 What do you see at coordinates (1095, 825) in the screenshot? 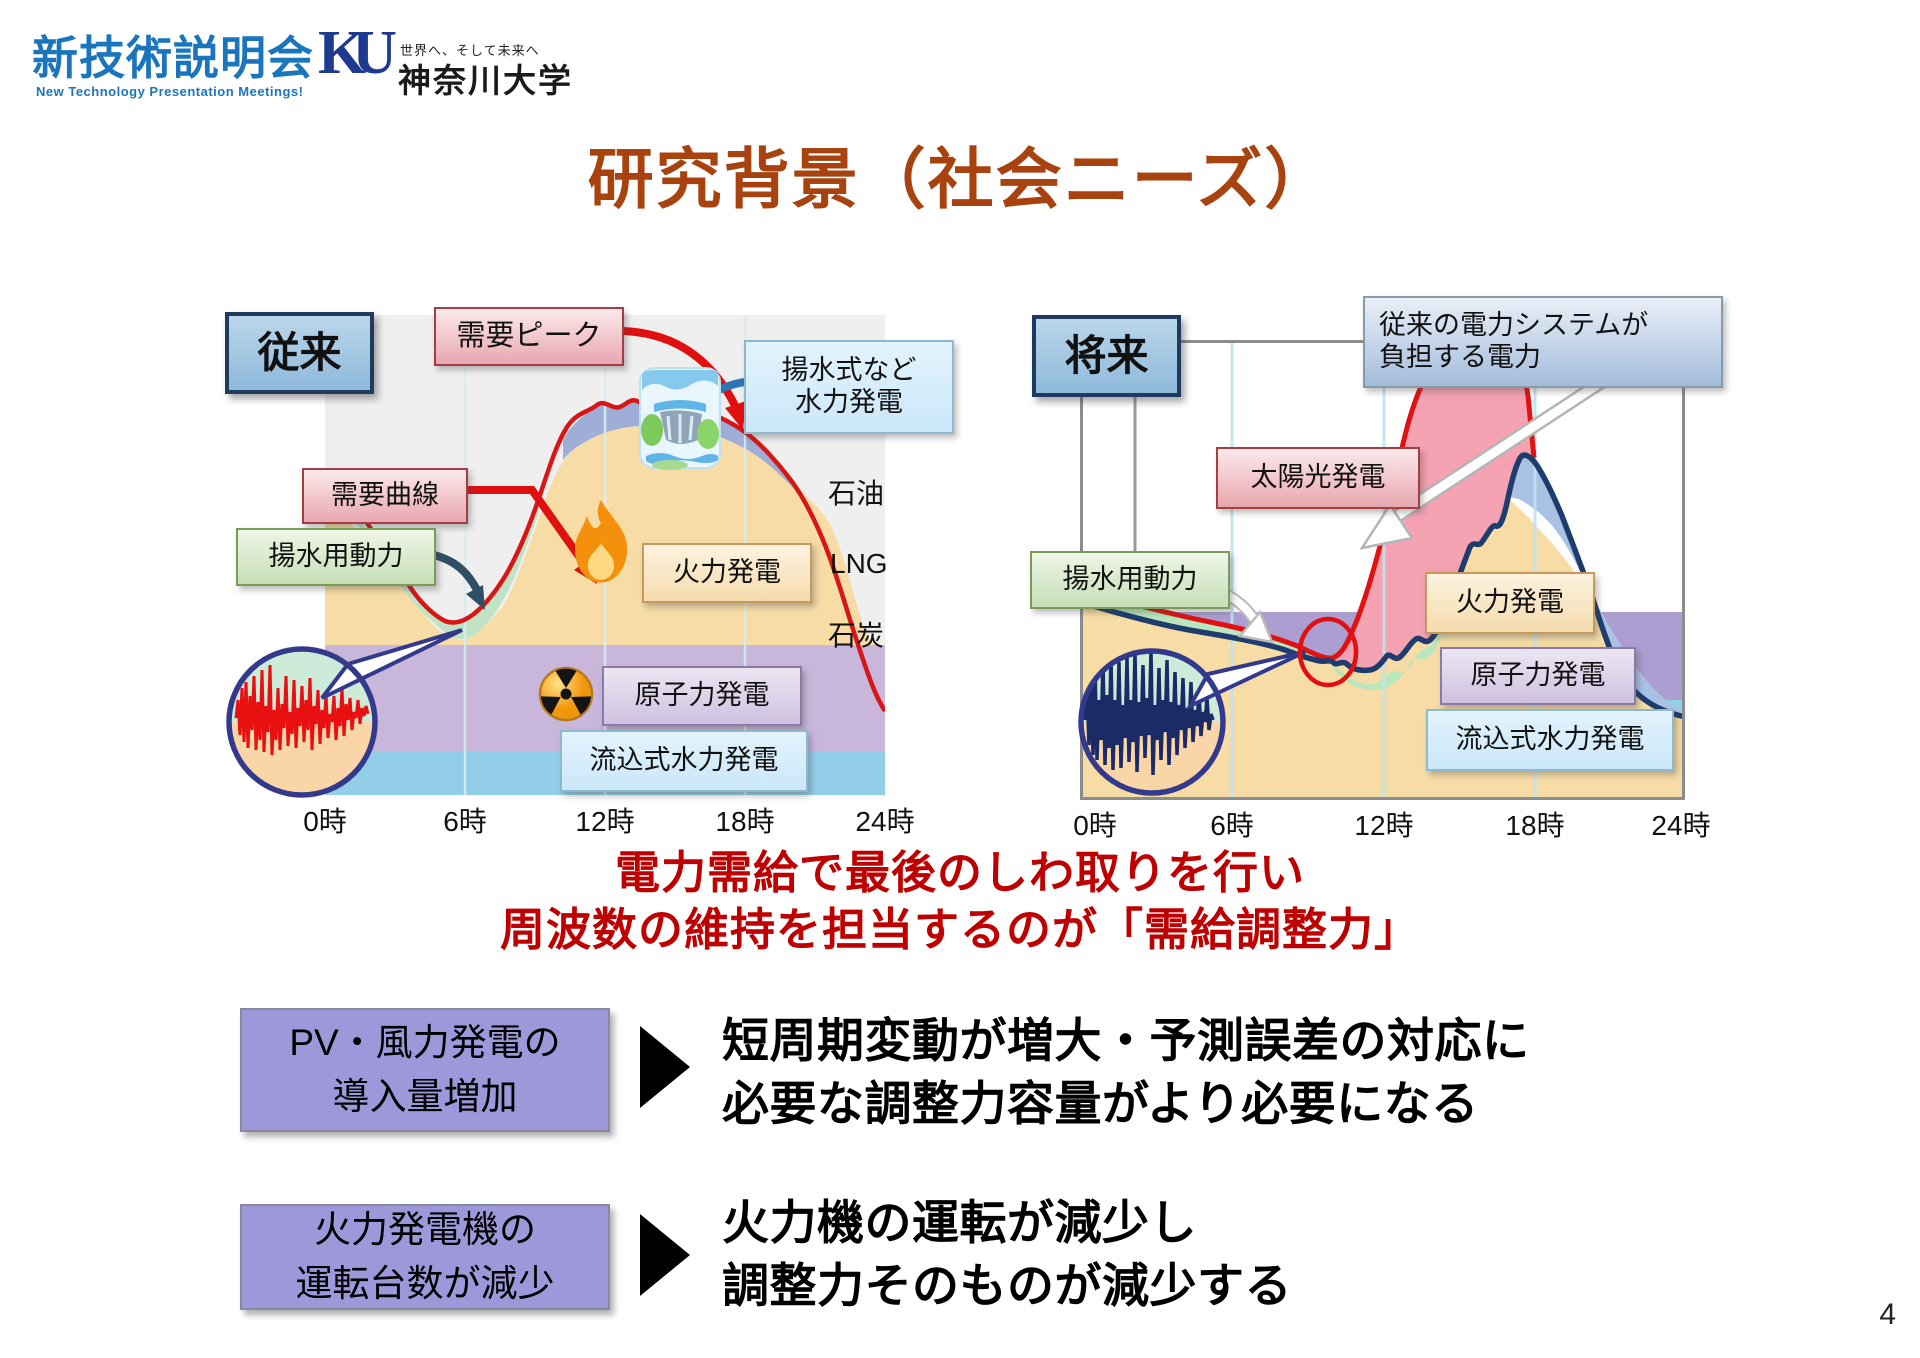
I see `right-tick-0: 0時` at bounding box center [1095, 825].